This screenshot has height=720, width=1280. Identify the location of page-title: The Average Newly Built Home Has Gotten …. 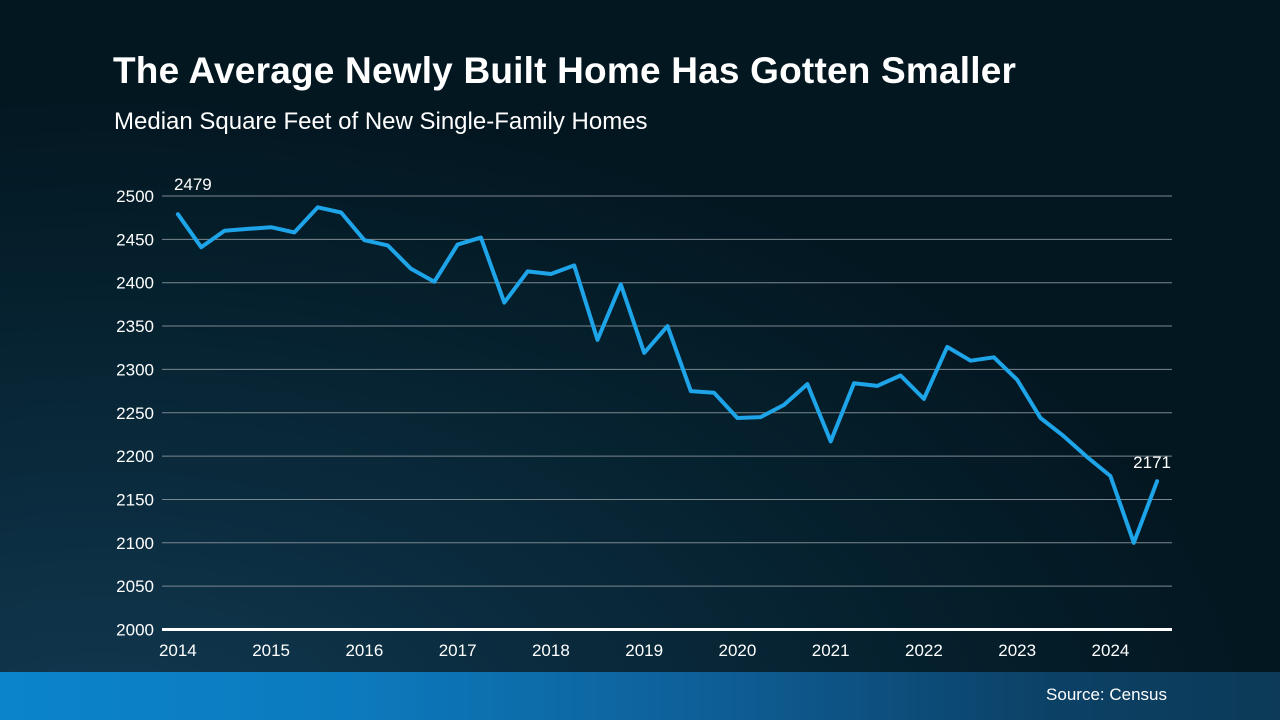
(565, 70).